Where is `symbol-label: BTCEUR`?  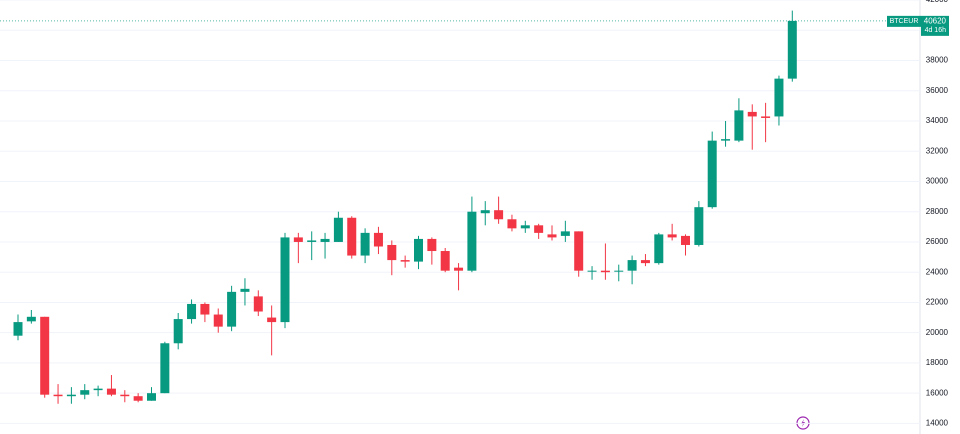 symbol-label: BTCEUR is located at coordinates (904, 21).